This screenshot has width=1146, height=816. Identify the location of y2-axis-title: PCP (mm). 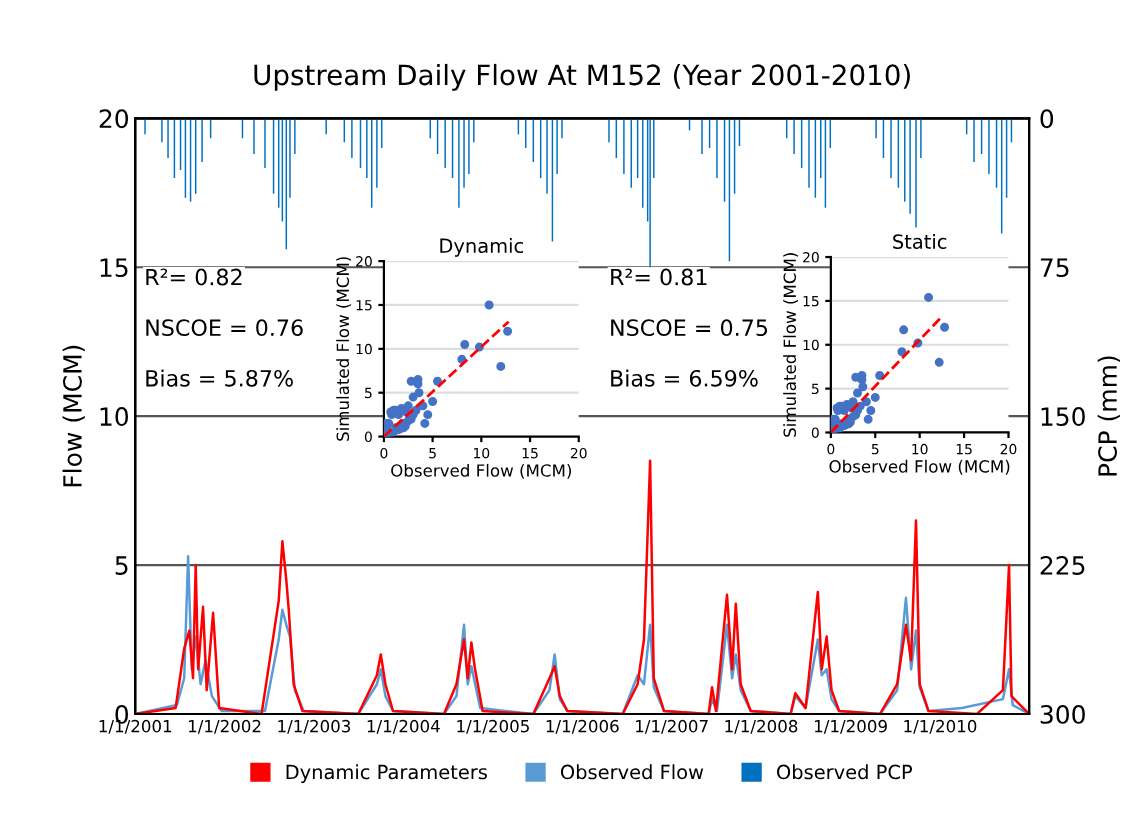
(1108, 416).